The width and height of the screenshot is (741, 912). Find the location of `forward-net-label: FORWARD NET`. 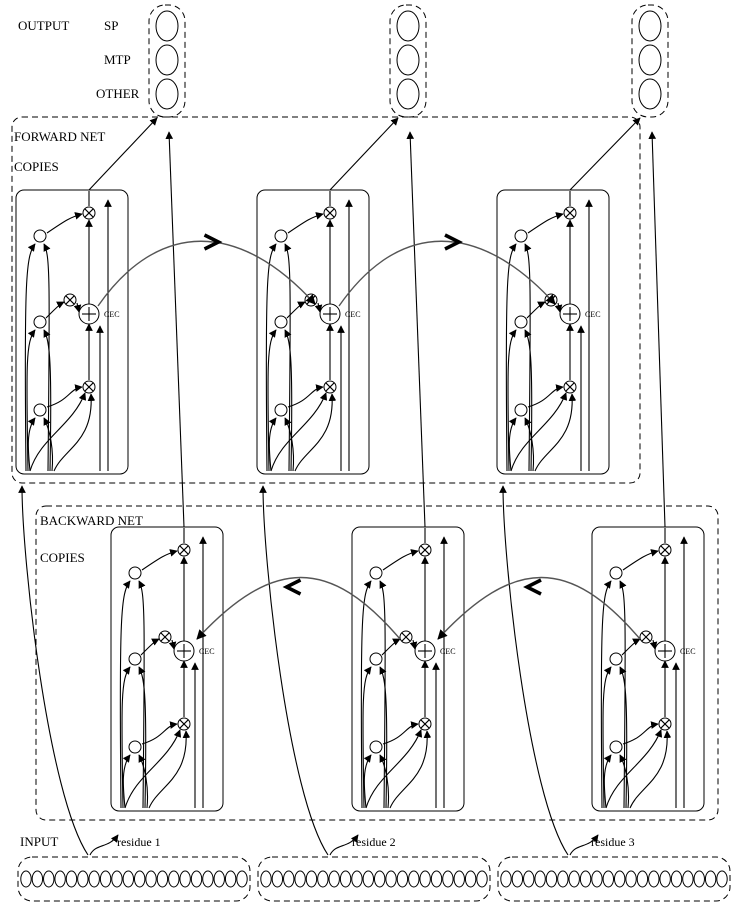

forward-net-label: FORWARD NET is located at coordinates (59, 136).